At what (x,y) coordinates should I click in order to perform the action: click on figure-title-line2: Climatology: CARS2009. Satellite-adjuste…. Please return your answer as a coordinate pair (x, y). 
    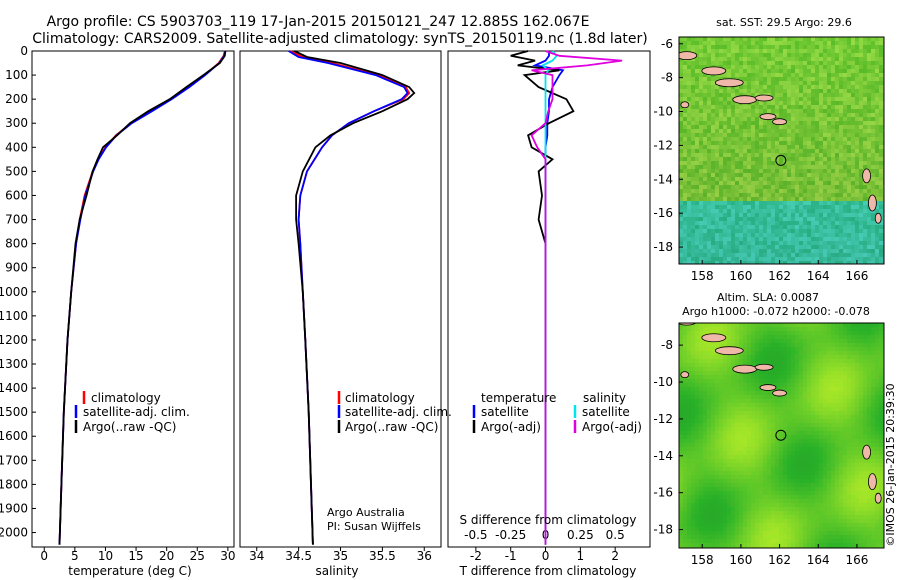
    Looking at the image, I should click on (339, 39).